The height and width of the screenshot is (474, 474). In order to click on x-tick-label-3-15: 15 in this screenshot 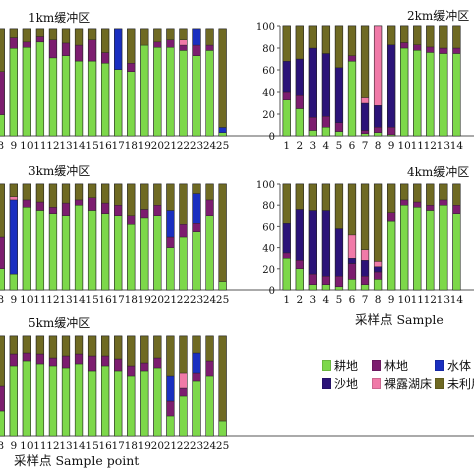, I will do `click(91, 300)`.